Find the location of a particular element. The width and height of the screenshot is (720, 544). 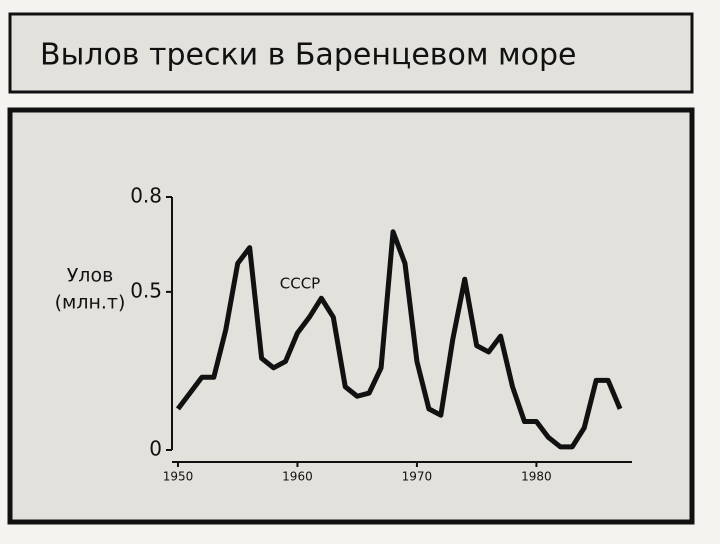

series-annotation: СССР is located at coordinates (300, 284).